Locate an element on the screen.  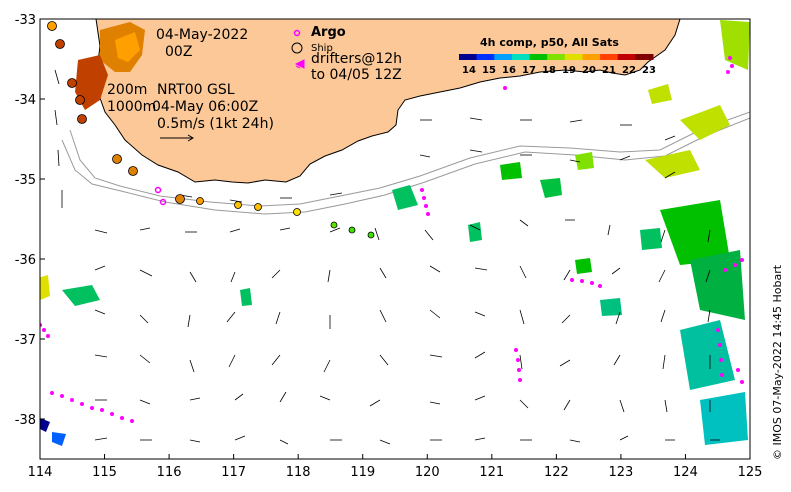
scale-arrow is located at coordinates (177, 138).